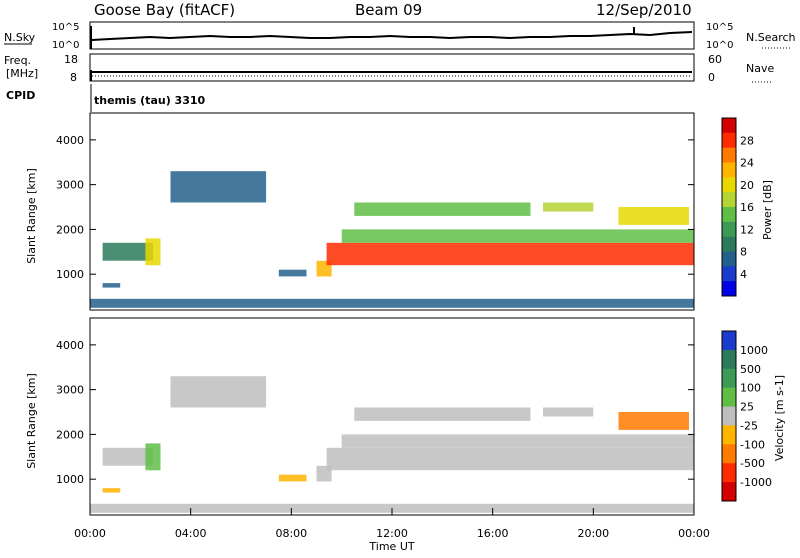 Image resolution: width=800 pixels, height=558 pixels. Describe the element at coordinates (73, 77) in the screenshot. I see `freq-left-tick-bottom: 8` at that location.